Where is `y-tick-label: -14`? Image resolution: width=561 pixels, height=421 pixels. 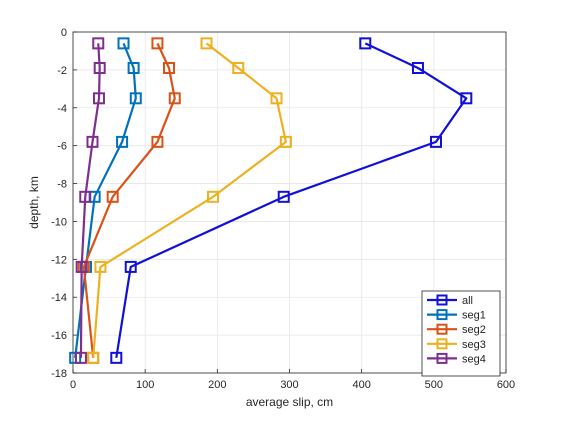
y-tick-label: -14 is located at coordinates (59, 298).